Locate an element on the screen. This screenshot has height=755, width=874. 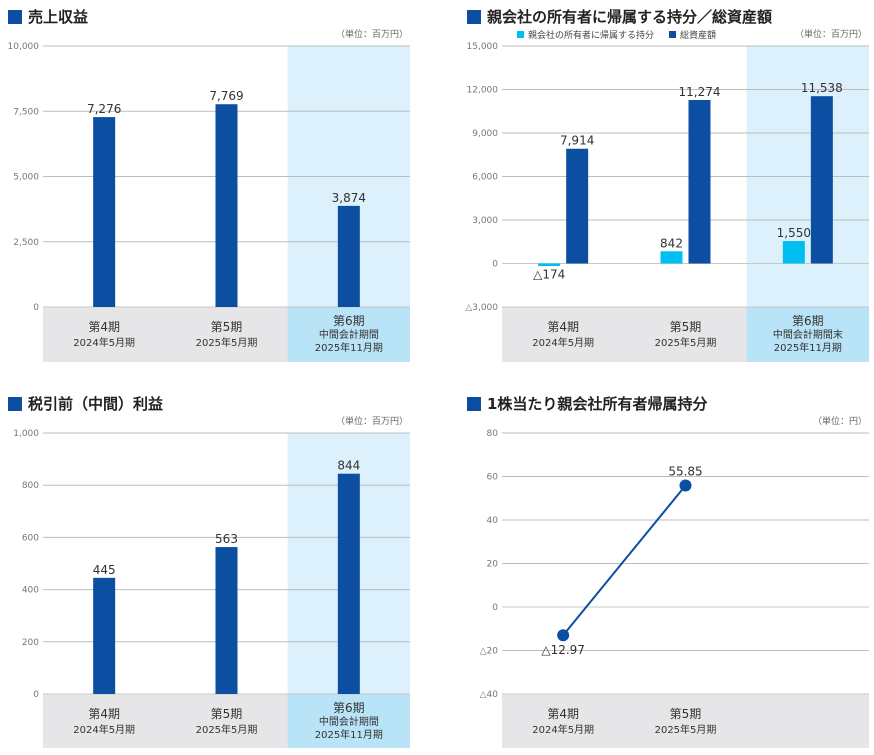
data-label: 844 is located at coordinates (348, 466).